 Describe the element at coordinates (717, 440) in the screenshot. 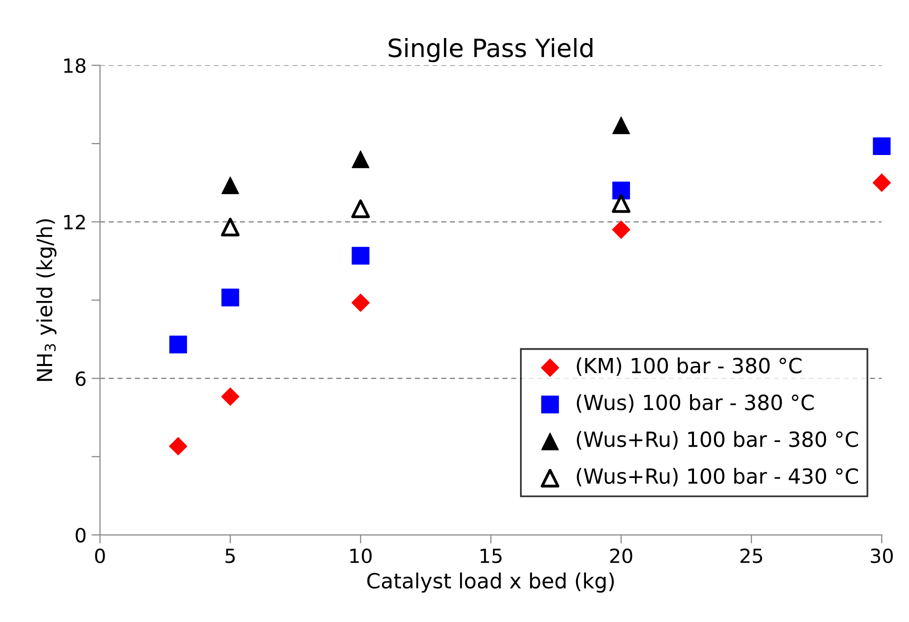

I see `legend-label: (Wus+Ru) 100 bar - 380 °C` at that location.